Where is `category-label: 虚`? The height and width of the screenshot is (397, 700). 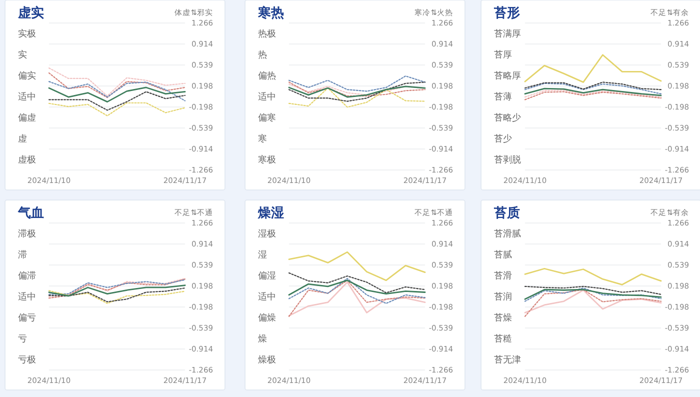 category-label: 虚 is located at coordinates (22, 139).